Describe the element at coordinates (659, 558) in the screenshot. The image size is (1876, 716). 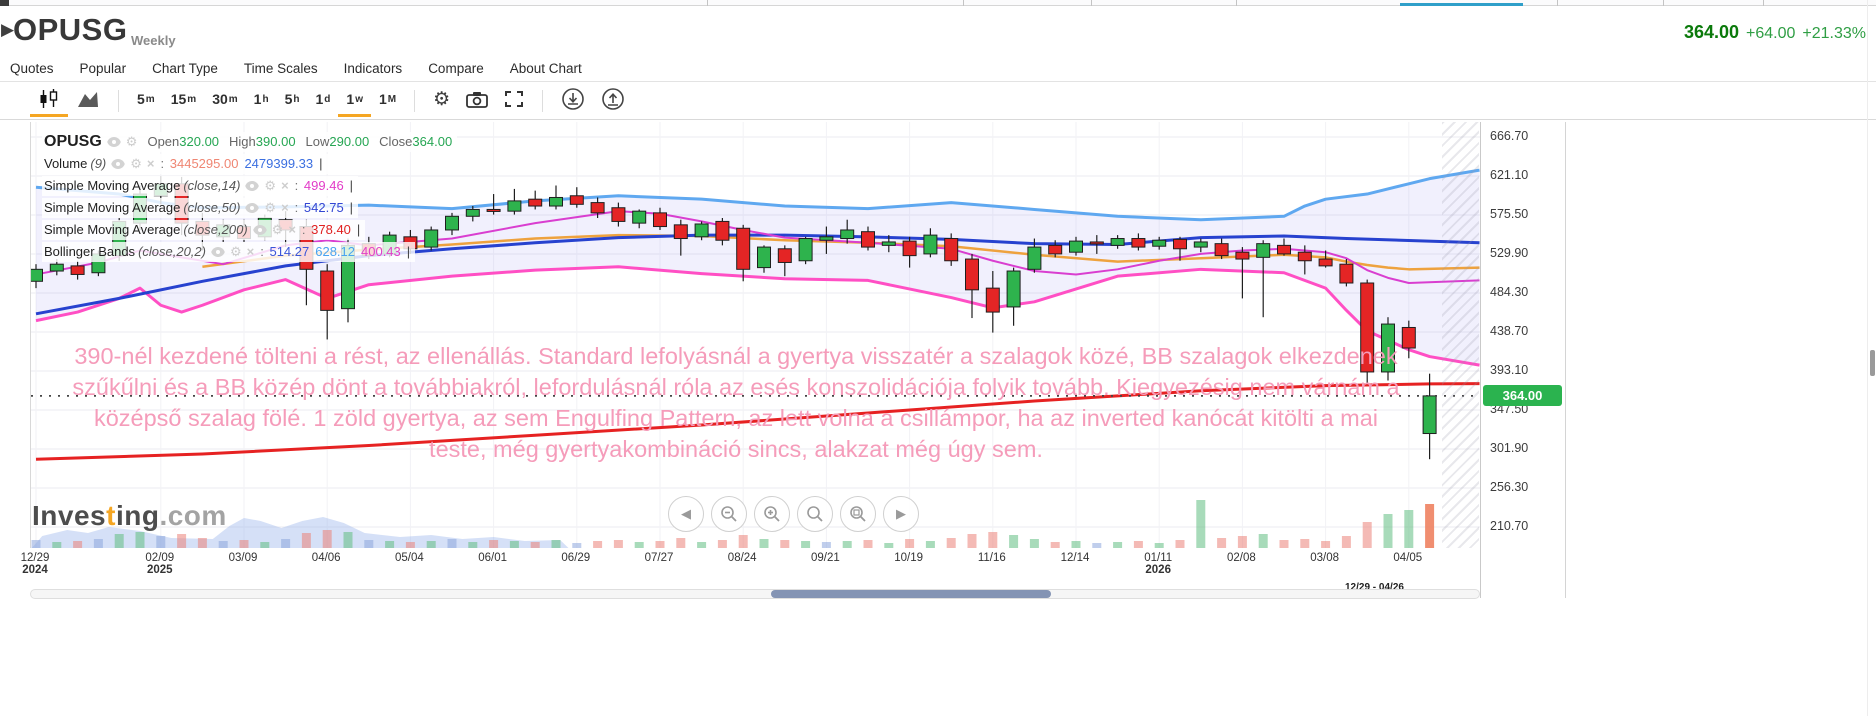
I see `tick-date: 07/27` at that location.